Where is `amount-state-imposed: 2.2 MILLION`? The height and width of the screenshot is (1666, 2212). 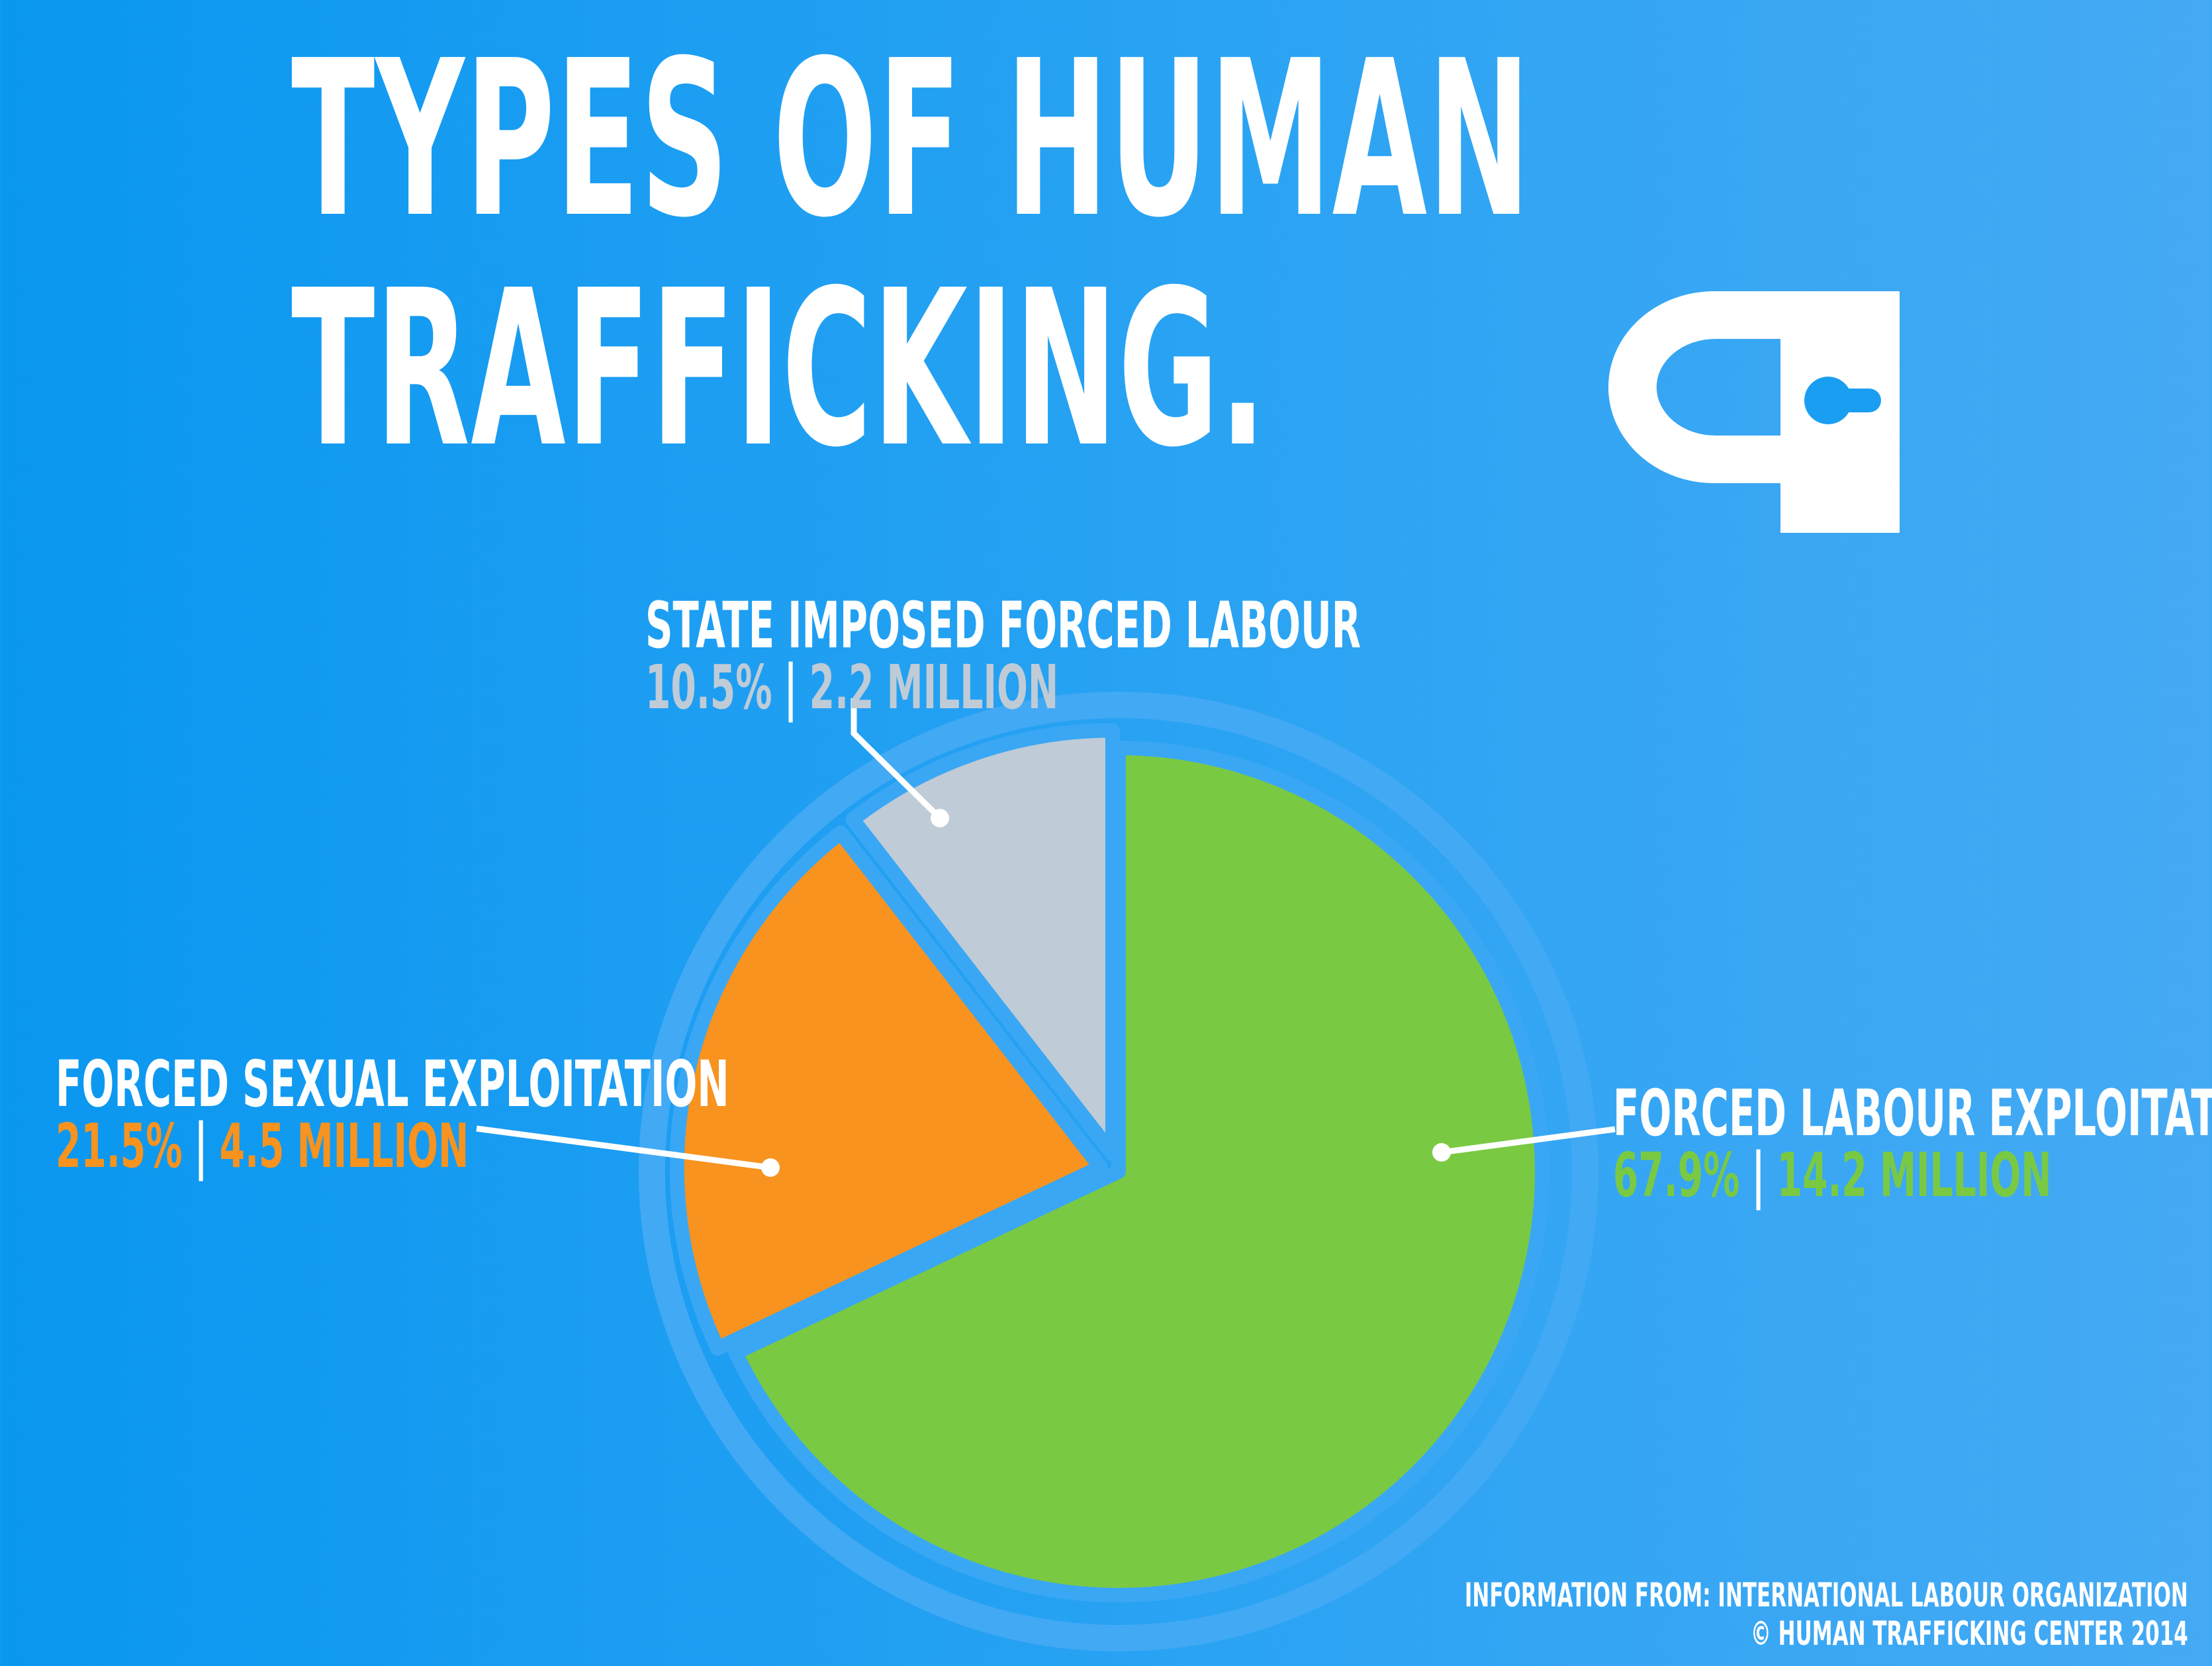
amount-state-imposed: 2.2 MILLION is located at coordinates (934, 687).